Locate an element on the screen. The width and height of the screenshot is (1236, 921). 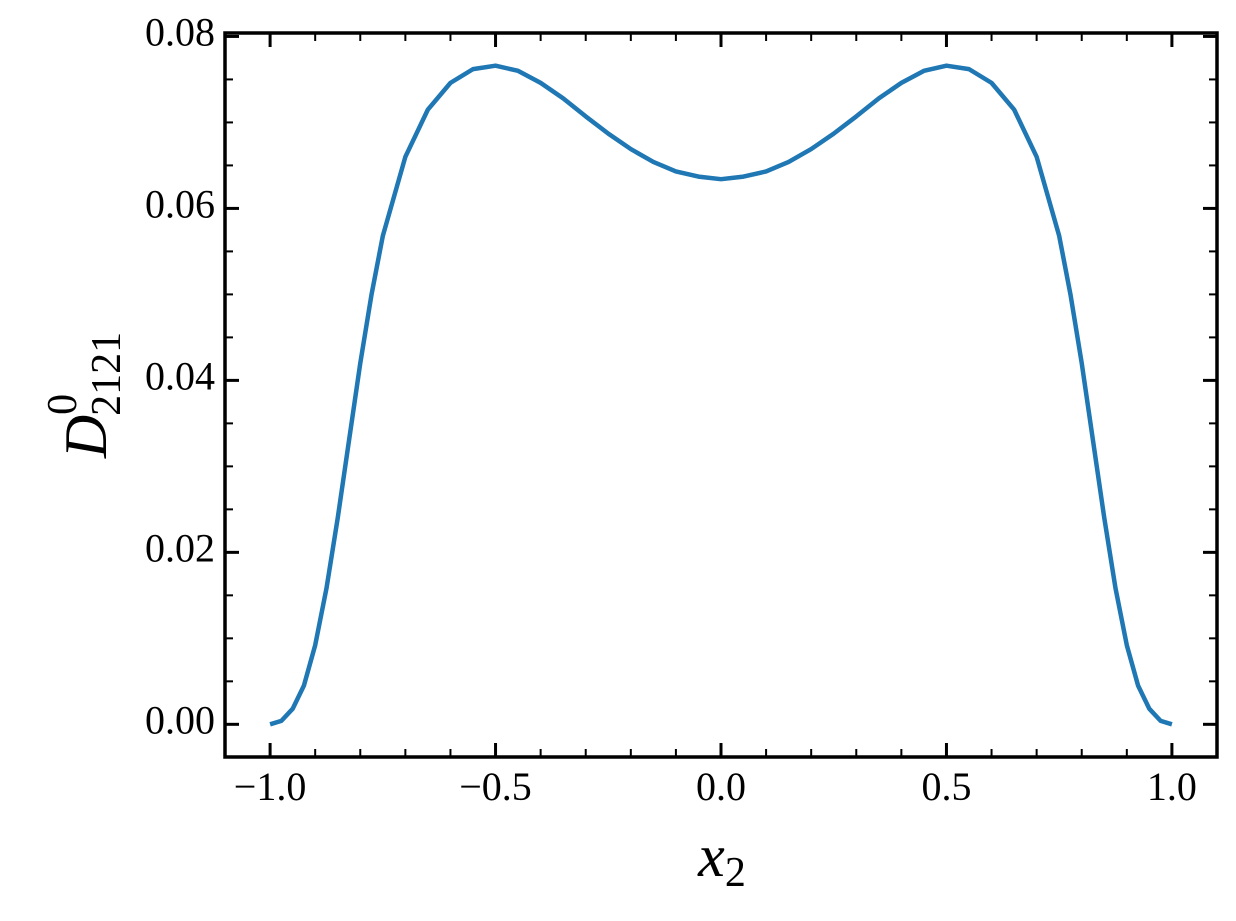
y-axis-label-group: D02121 is located at coordinates (85, 395).